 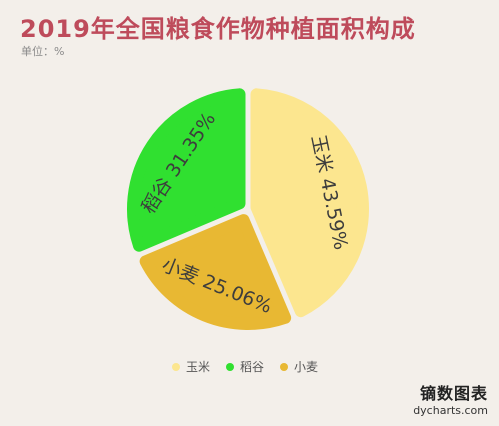 I want to click on legend-item-corn: 玉米, so click(x=190, y=367).